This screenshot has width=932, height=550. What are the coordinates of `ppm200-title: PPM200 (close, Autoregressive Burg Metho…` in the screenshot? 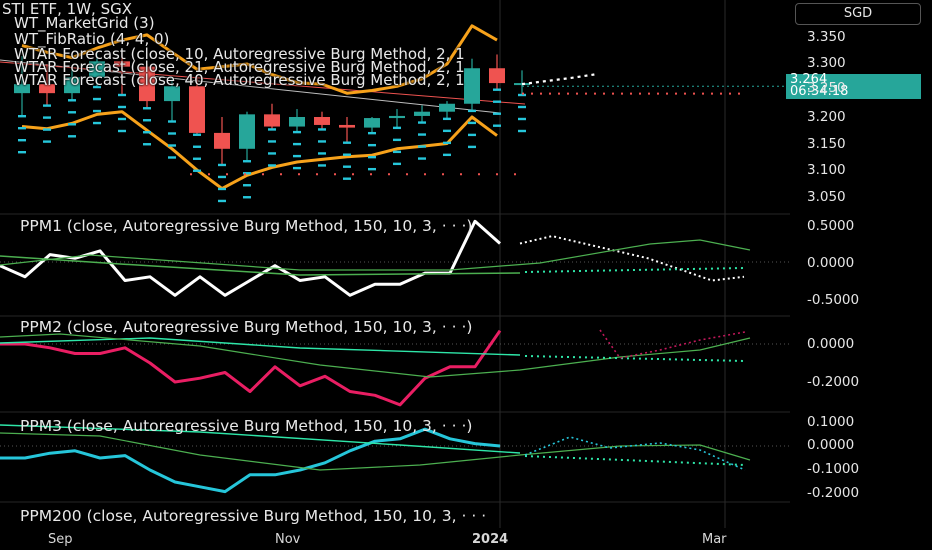 It's located at (253, 516).